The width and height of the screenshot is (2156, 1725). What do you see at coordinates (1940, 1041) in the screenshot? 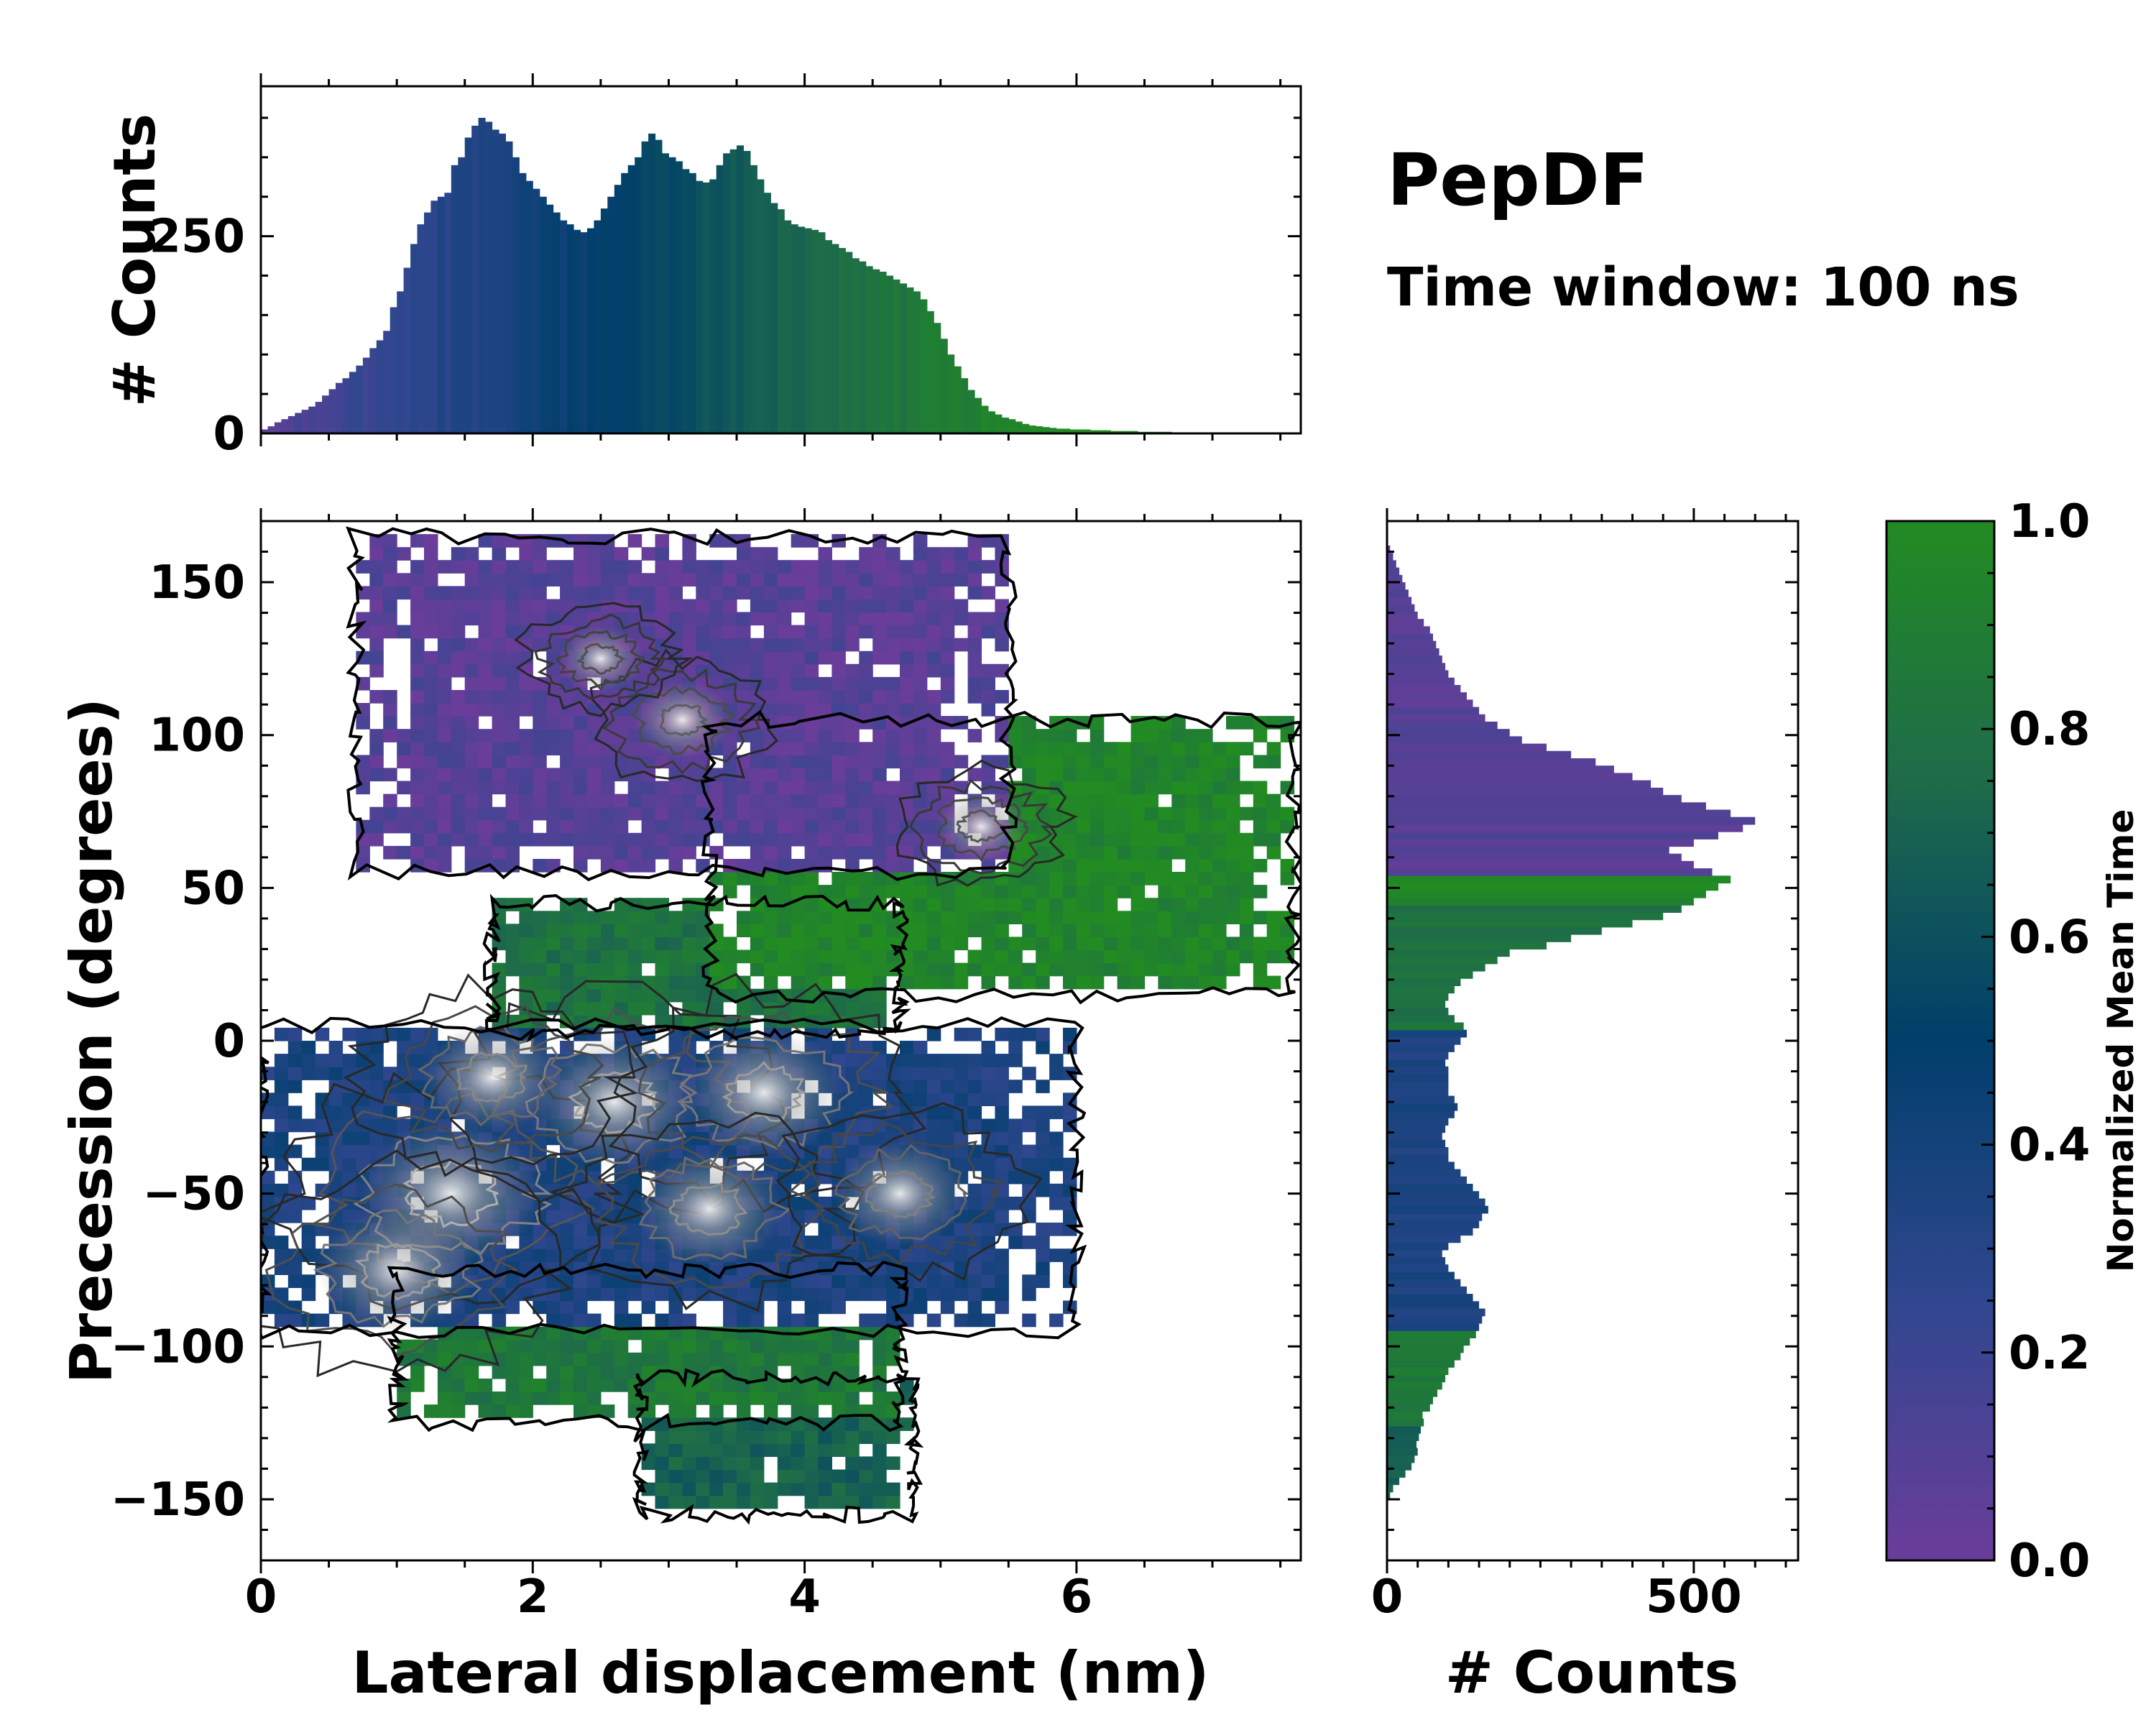
I see `colorbar-gradient` at bounding box center [1940, 1041].